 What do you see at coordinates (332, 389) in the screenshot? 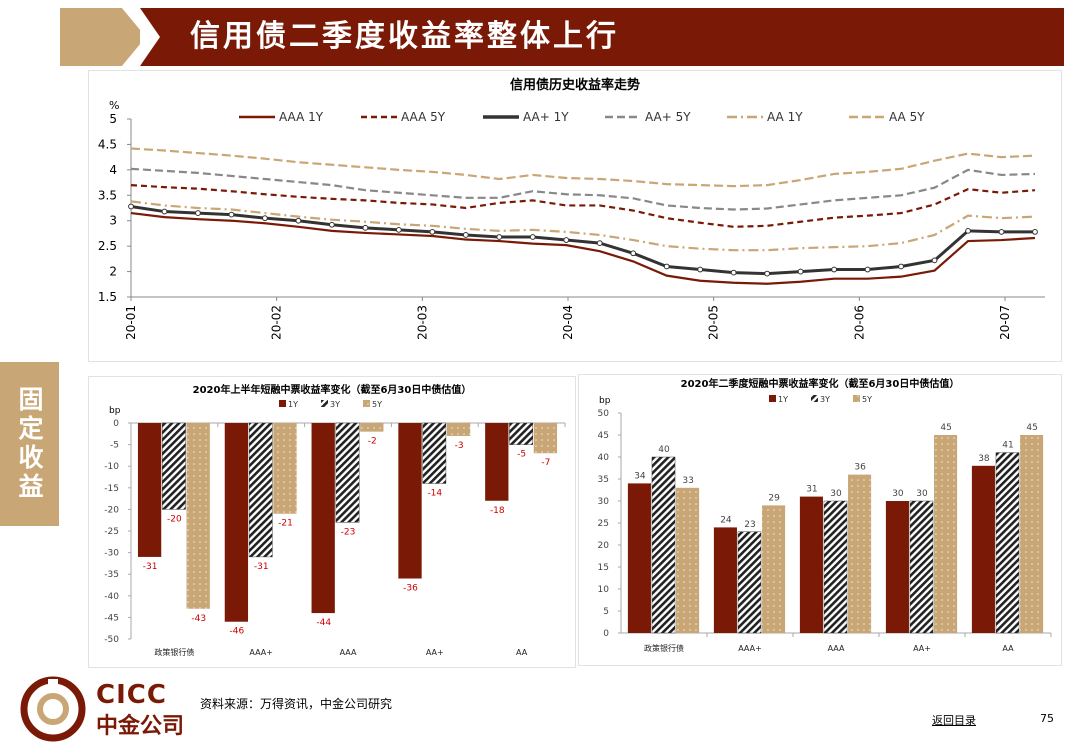
I see `bar-chart-title: 2020年上半年短融中票收益率变化（截至6月30日中债估值）` at bounding box center [332, 389].